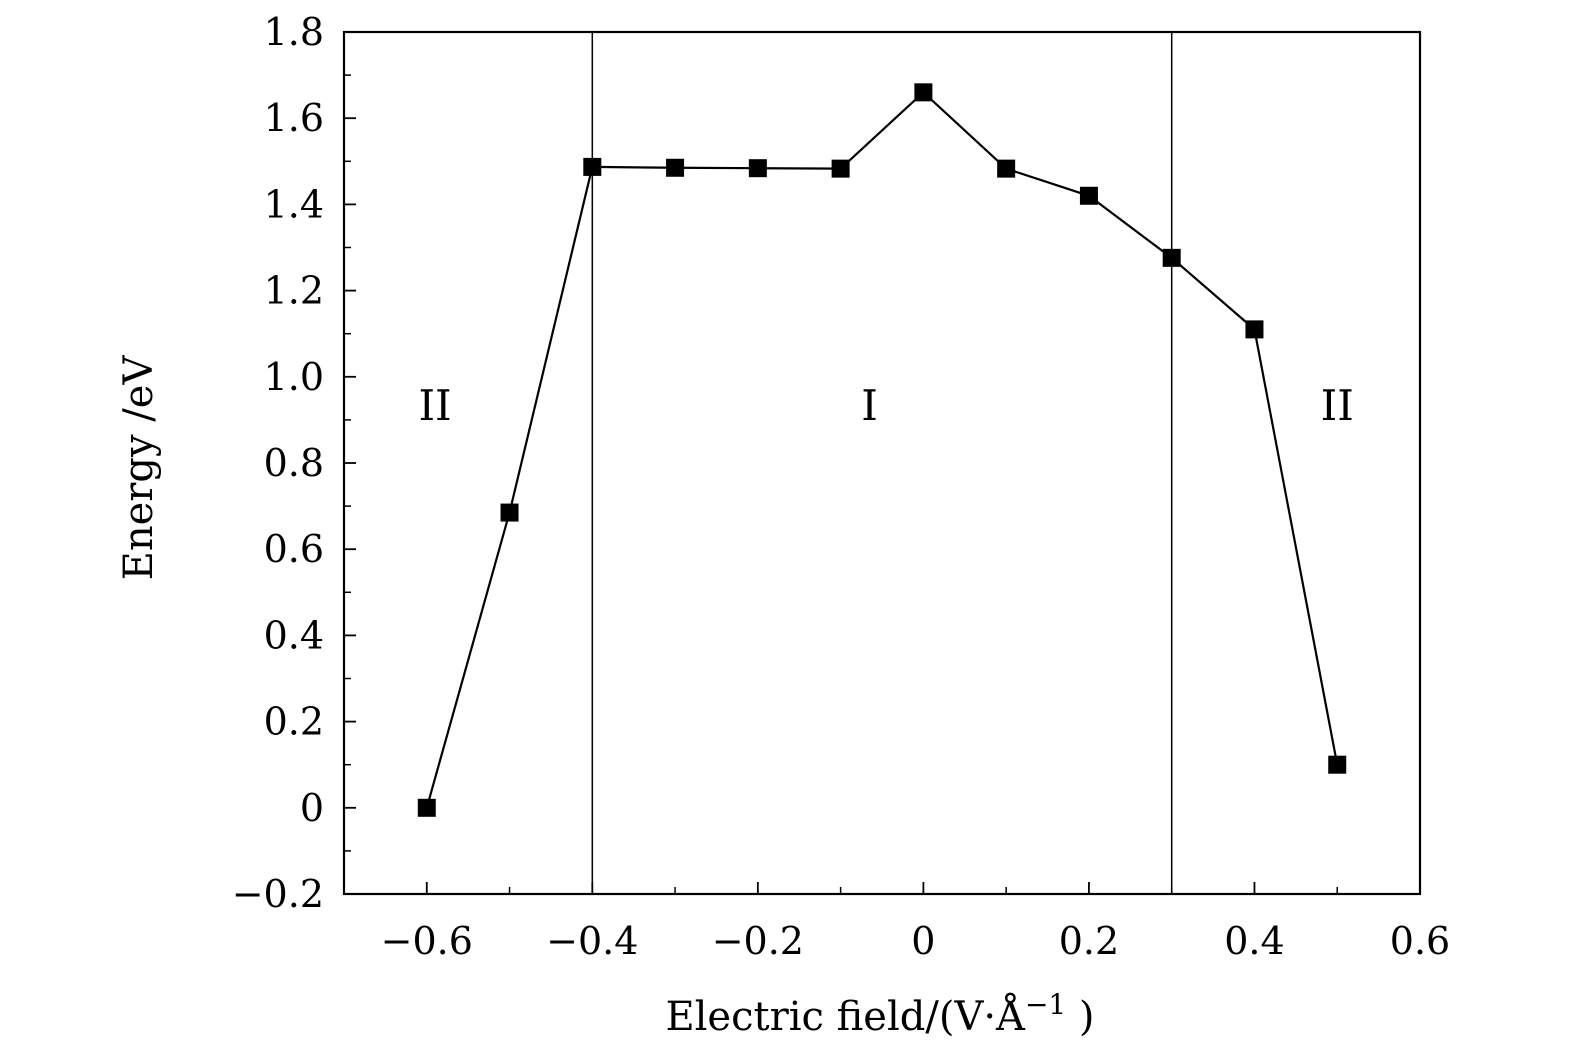  What do you see at coordinates (294, 635) in the screenshot?
I see `y-tick-label: 0.4` at bounding box center [294, 635].